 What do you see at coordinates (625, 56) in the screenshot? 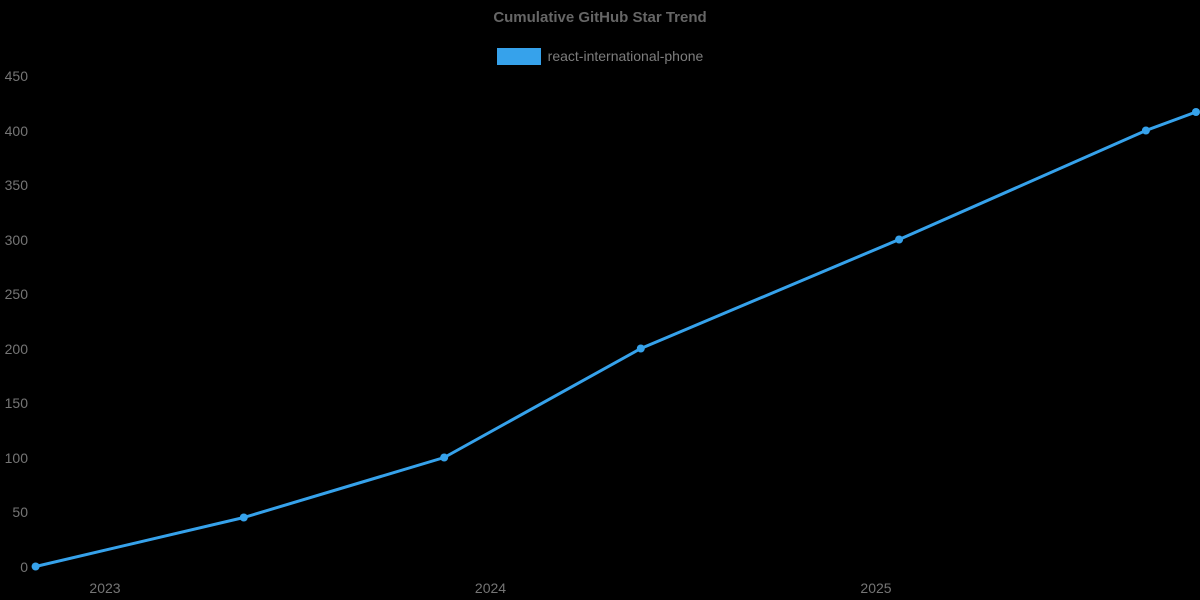
I see `legend-series-label: react-international-phone` at bounding box center [625, 56].